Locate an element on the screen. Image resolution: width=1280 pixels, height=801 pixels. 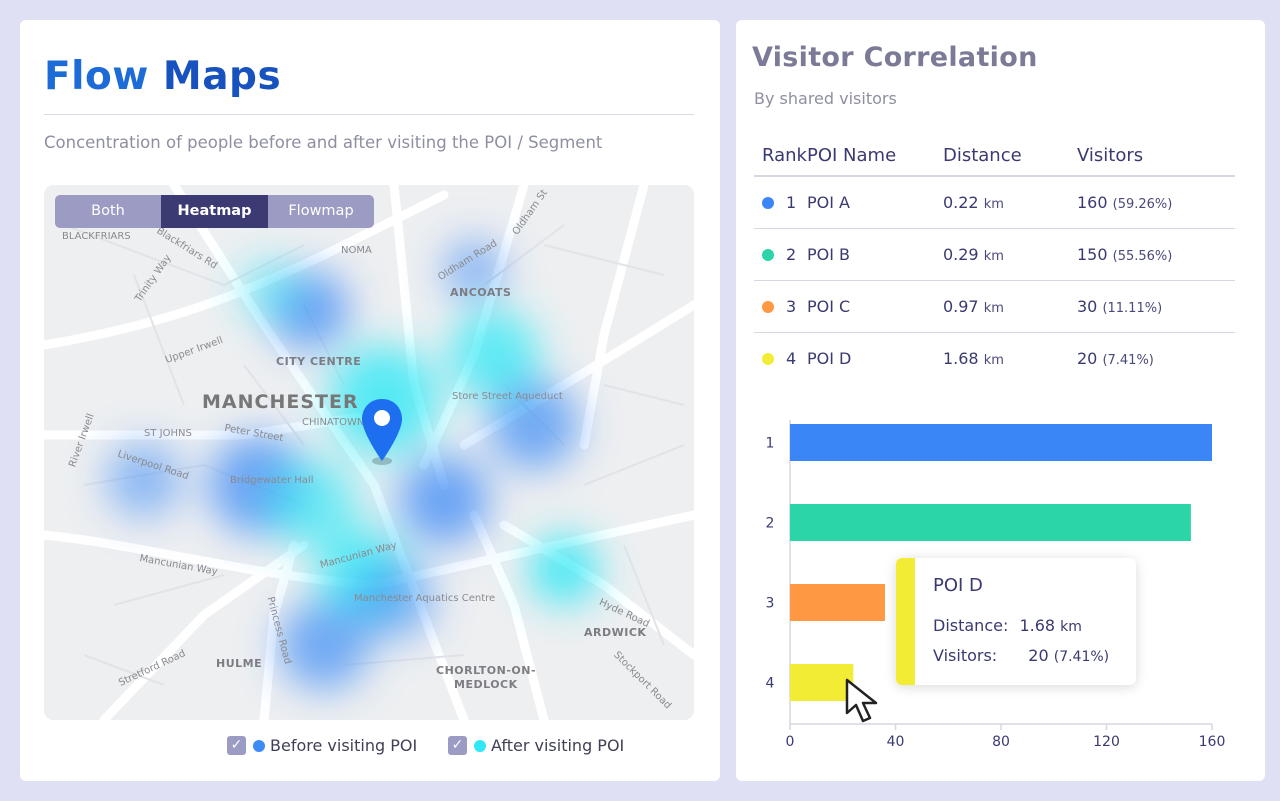
map-label-st-johns: ST JOHNS is located at coordinates (168, 433).